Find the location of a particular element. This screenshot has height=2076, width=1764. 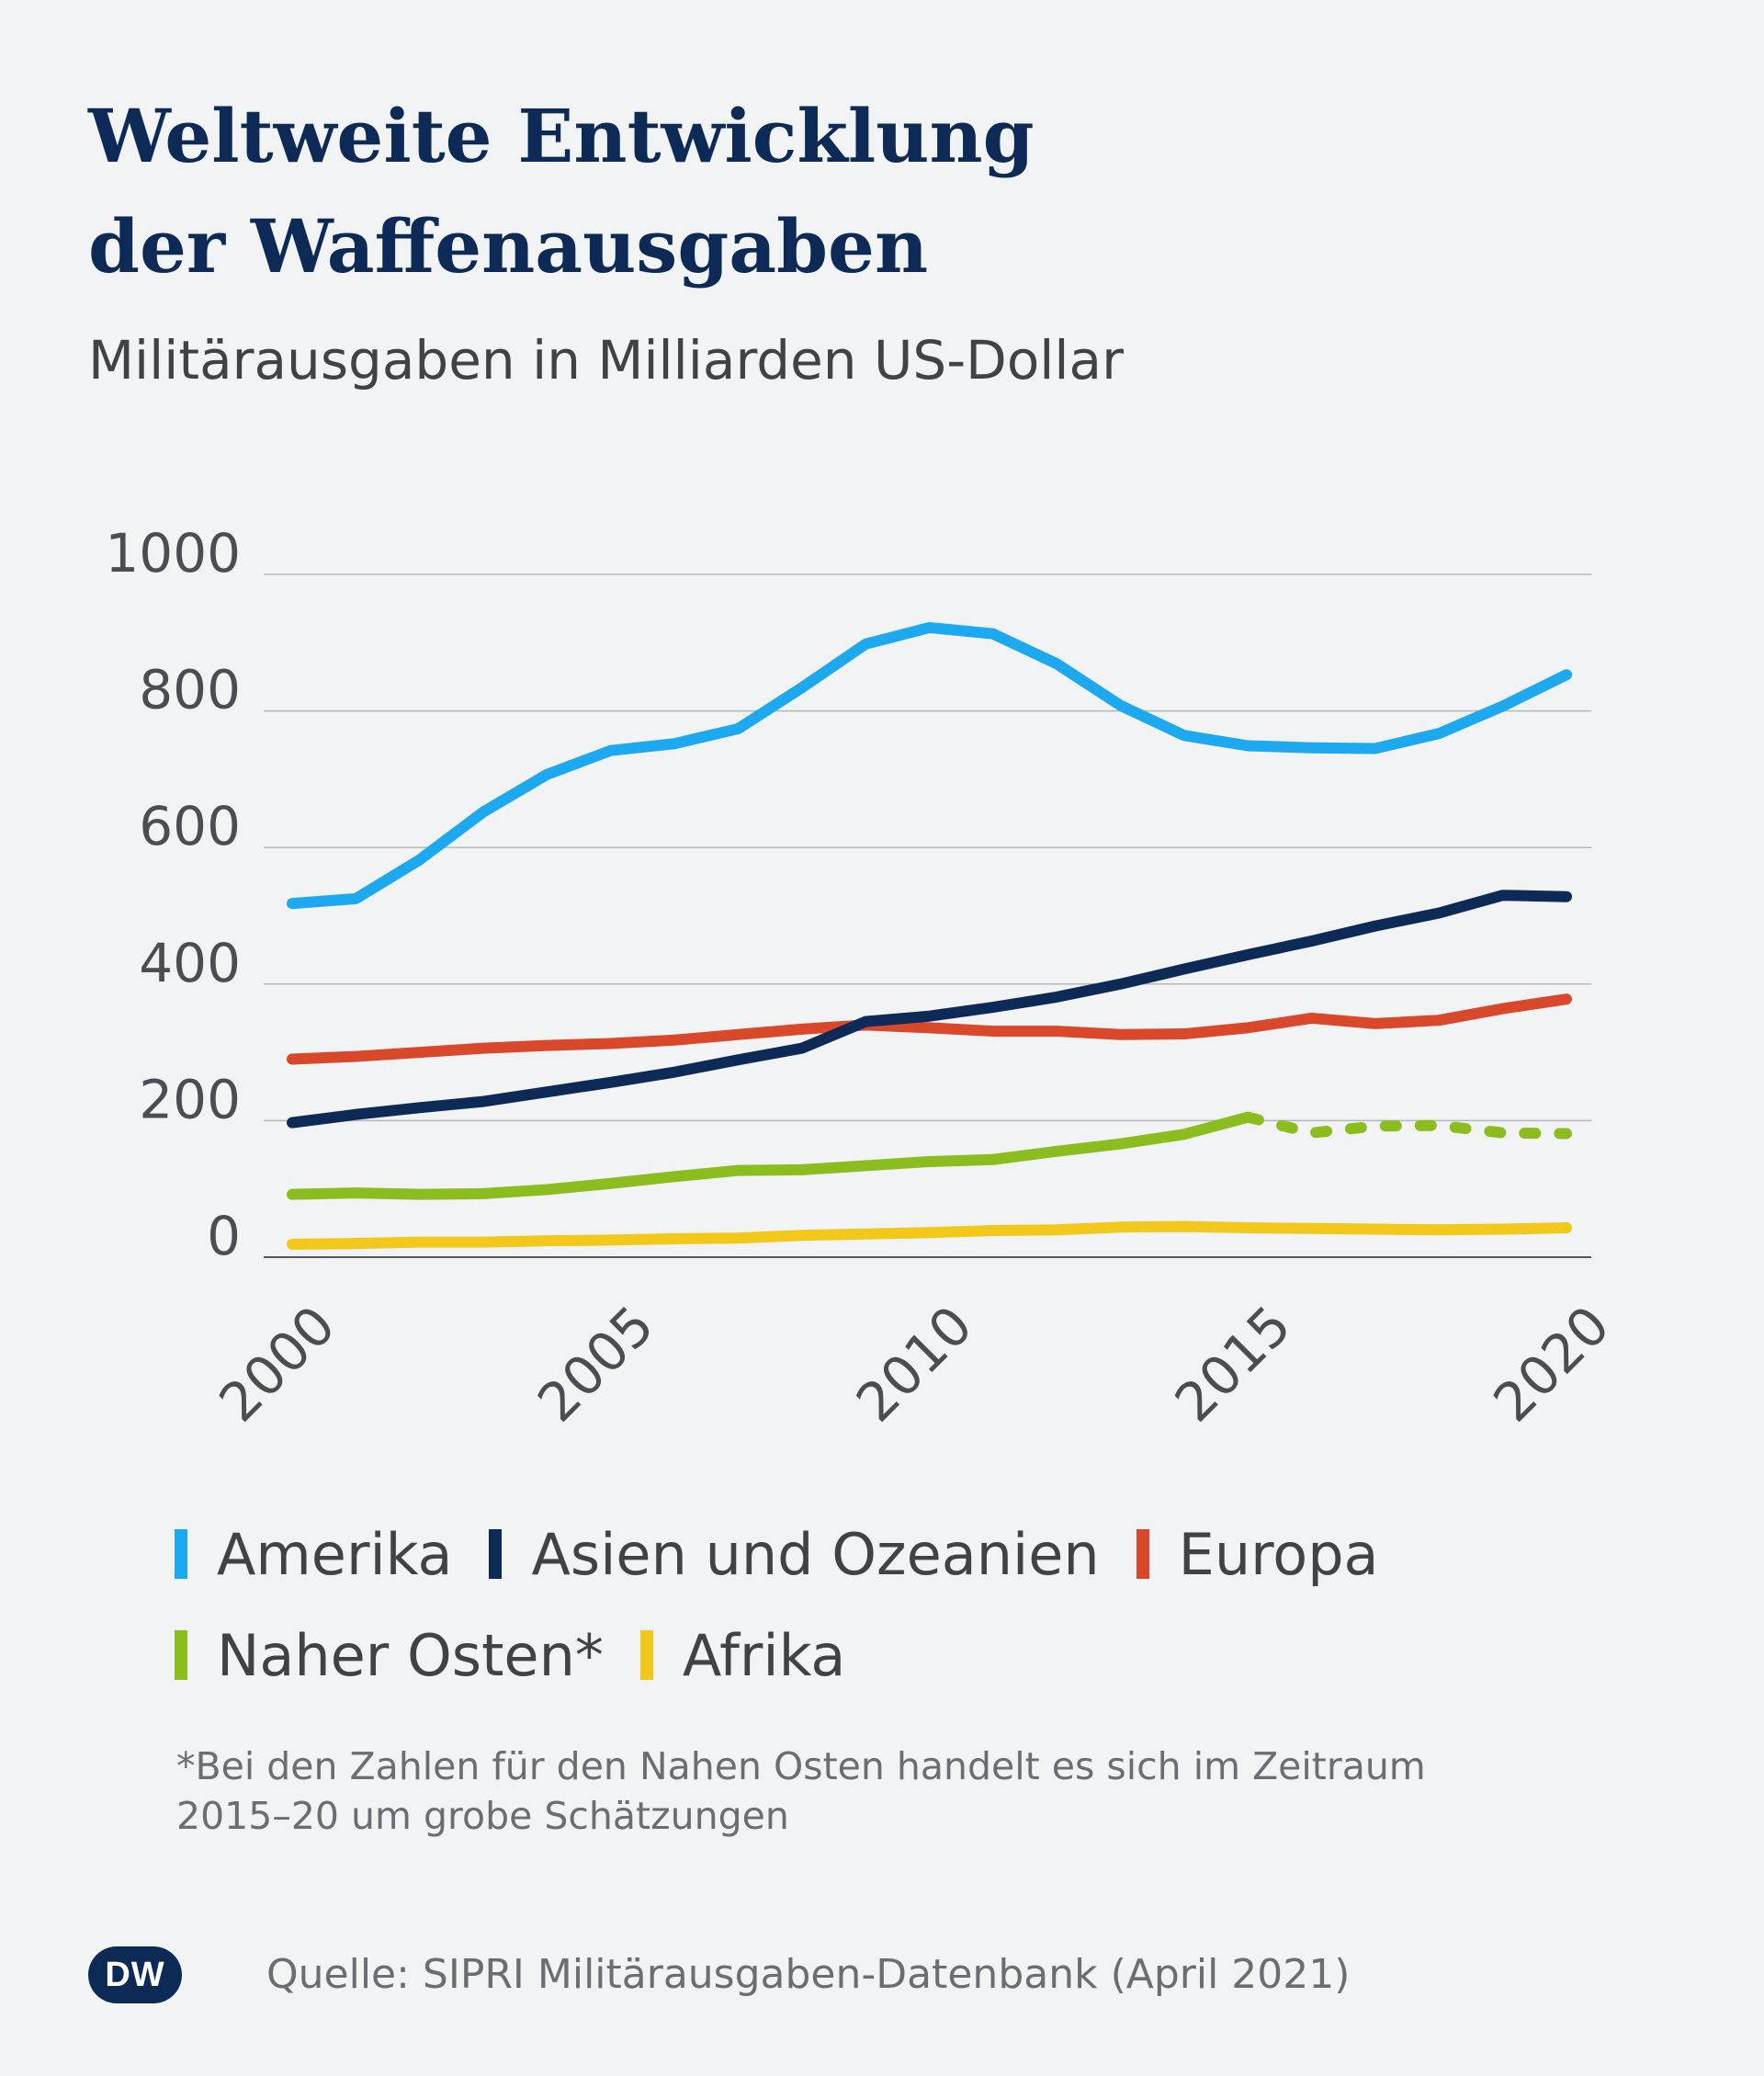

series-line-asien-und-ozeanien is located at coordinates (929, 1010).